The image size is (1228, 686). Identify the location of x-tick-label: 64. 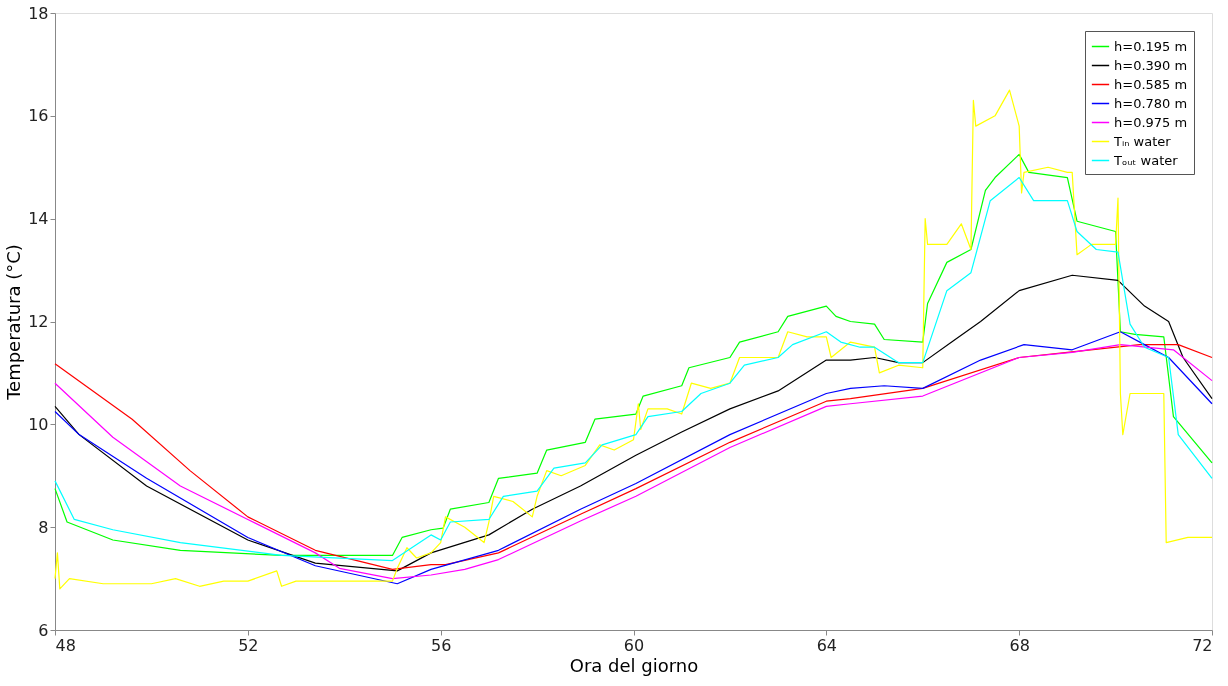
(827, 645).